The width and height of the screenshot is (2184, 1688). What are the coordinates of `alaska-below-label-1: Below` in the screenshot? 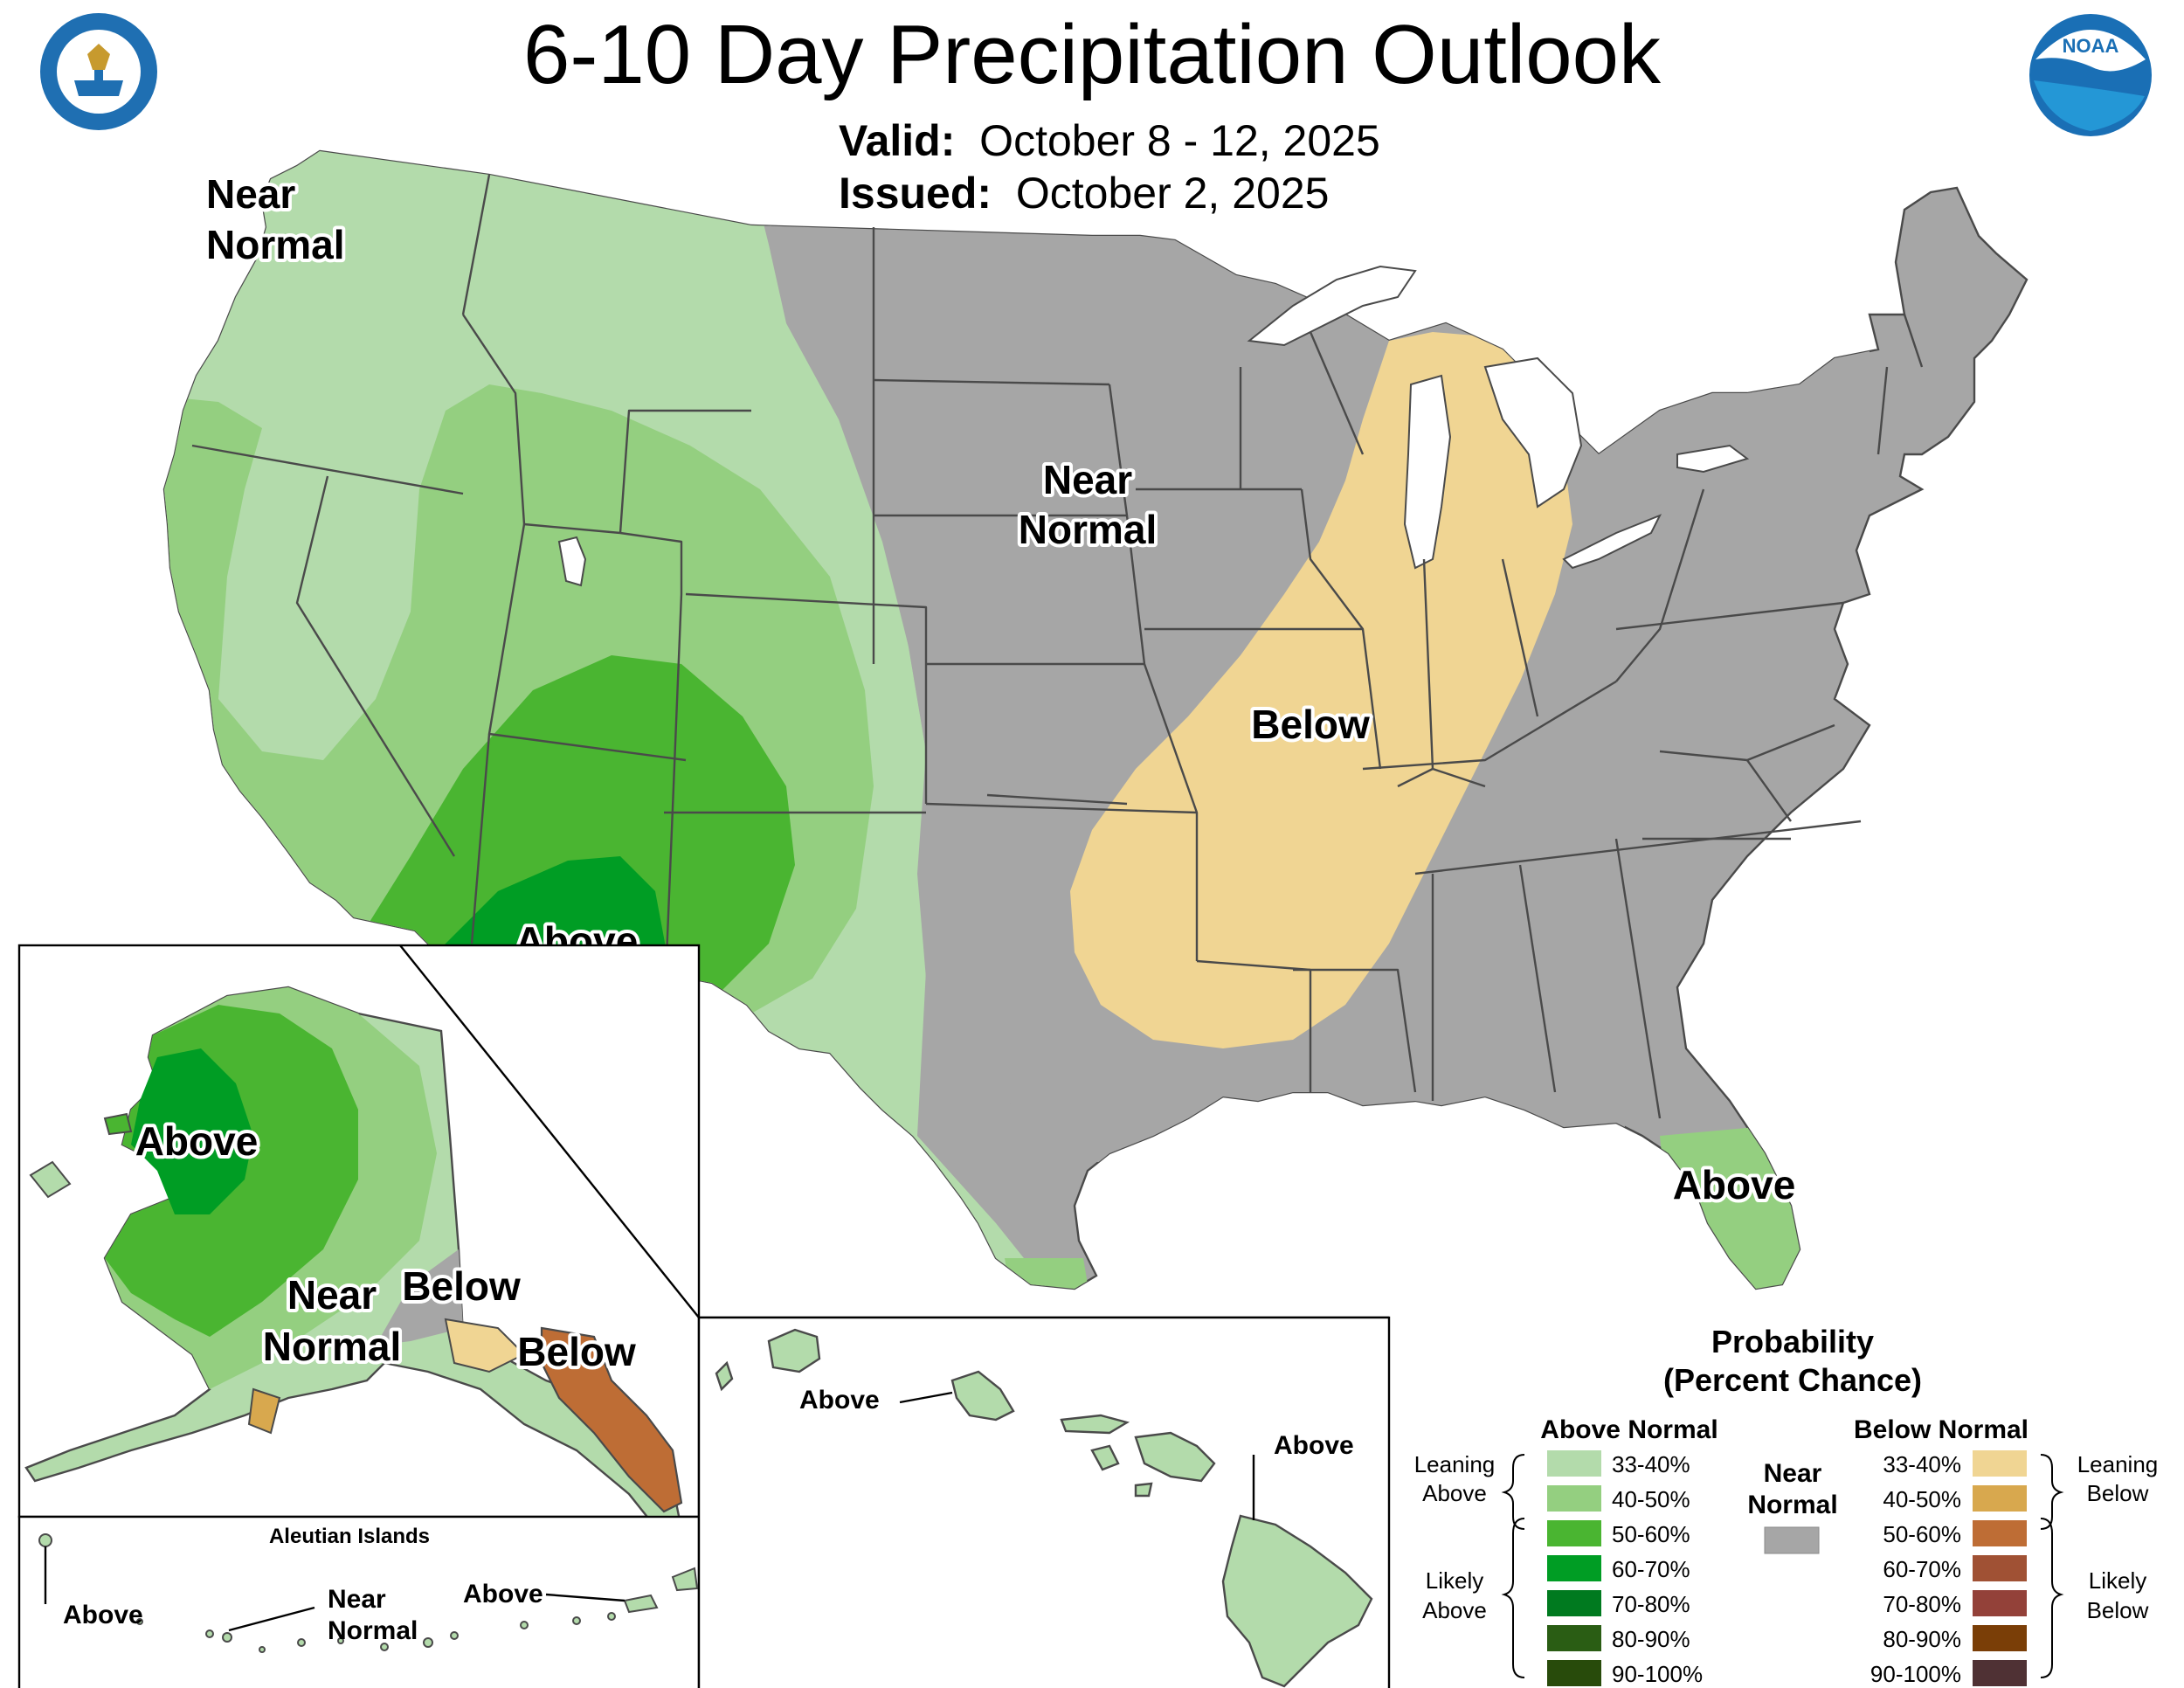 It's located at (461, 1286).